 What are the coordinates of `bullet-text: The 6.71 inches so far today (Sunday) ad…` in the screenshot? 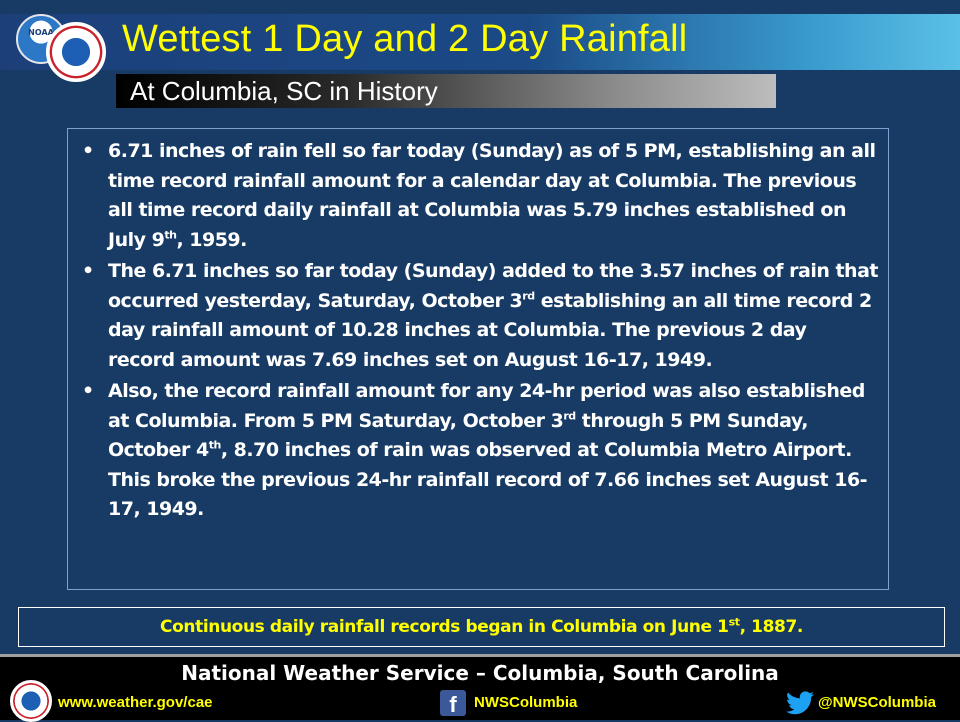 It's located at (493, 286).